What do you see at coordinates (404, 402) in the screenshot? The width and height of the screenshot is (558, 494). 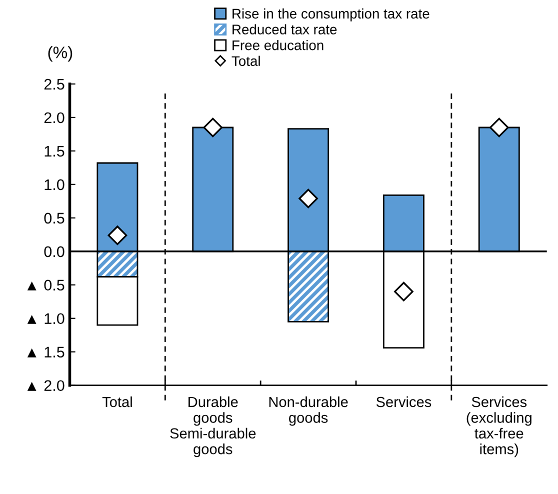 I see `x-tick-label: Services` at bounding box center [404, 402].